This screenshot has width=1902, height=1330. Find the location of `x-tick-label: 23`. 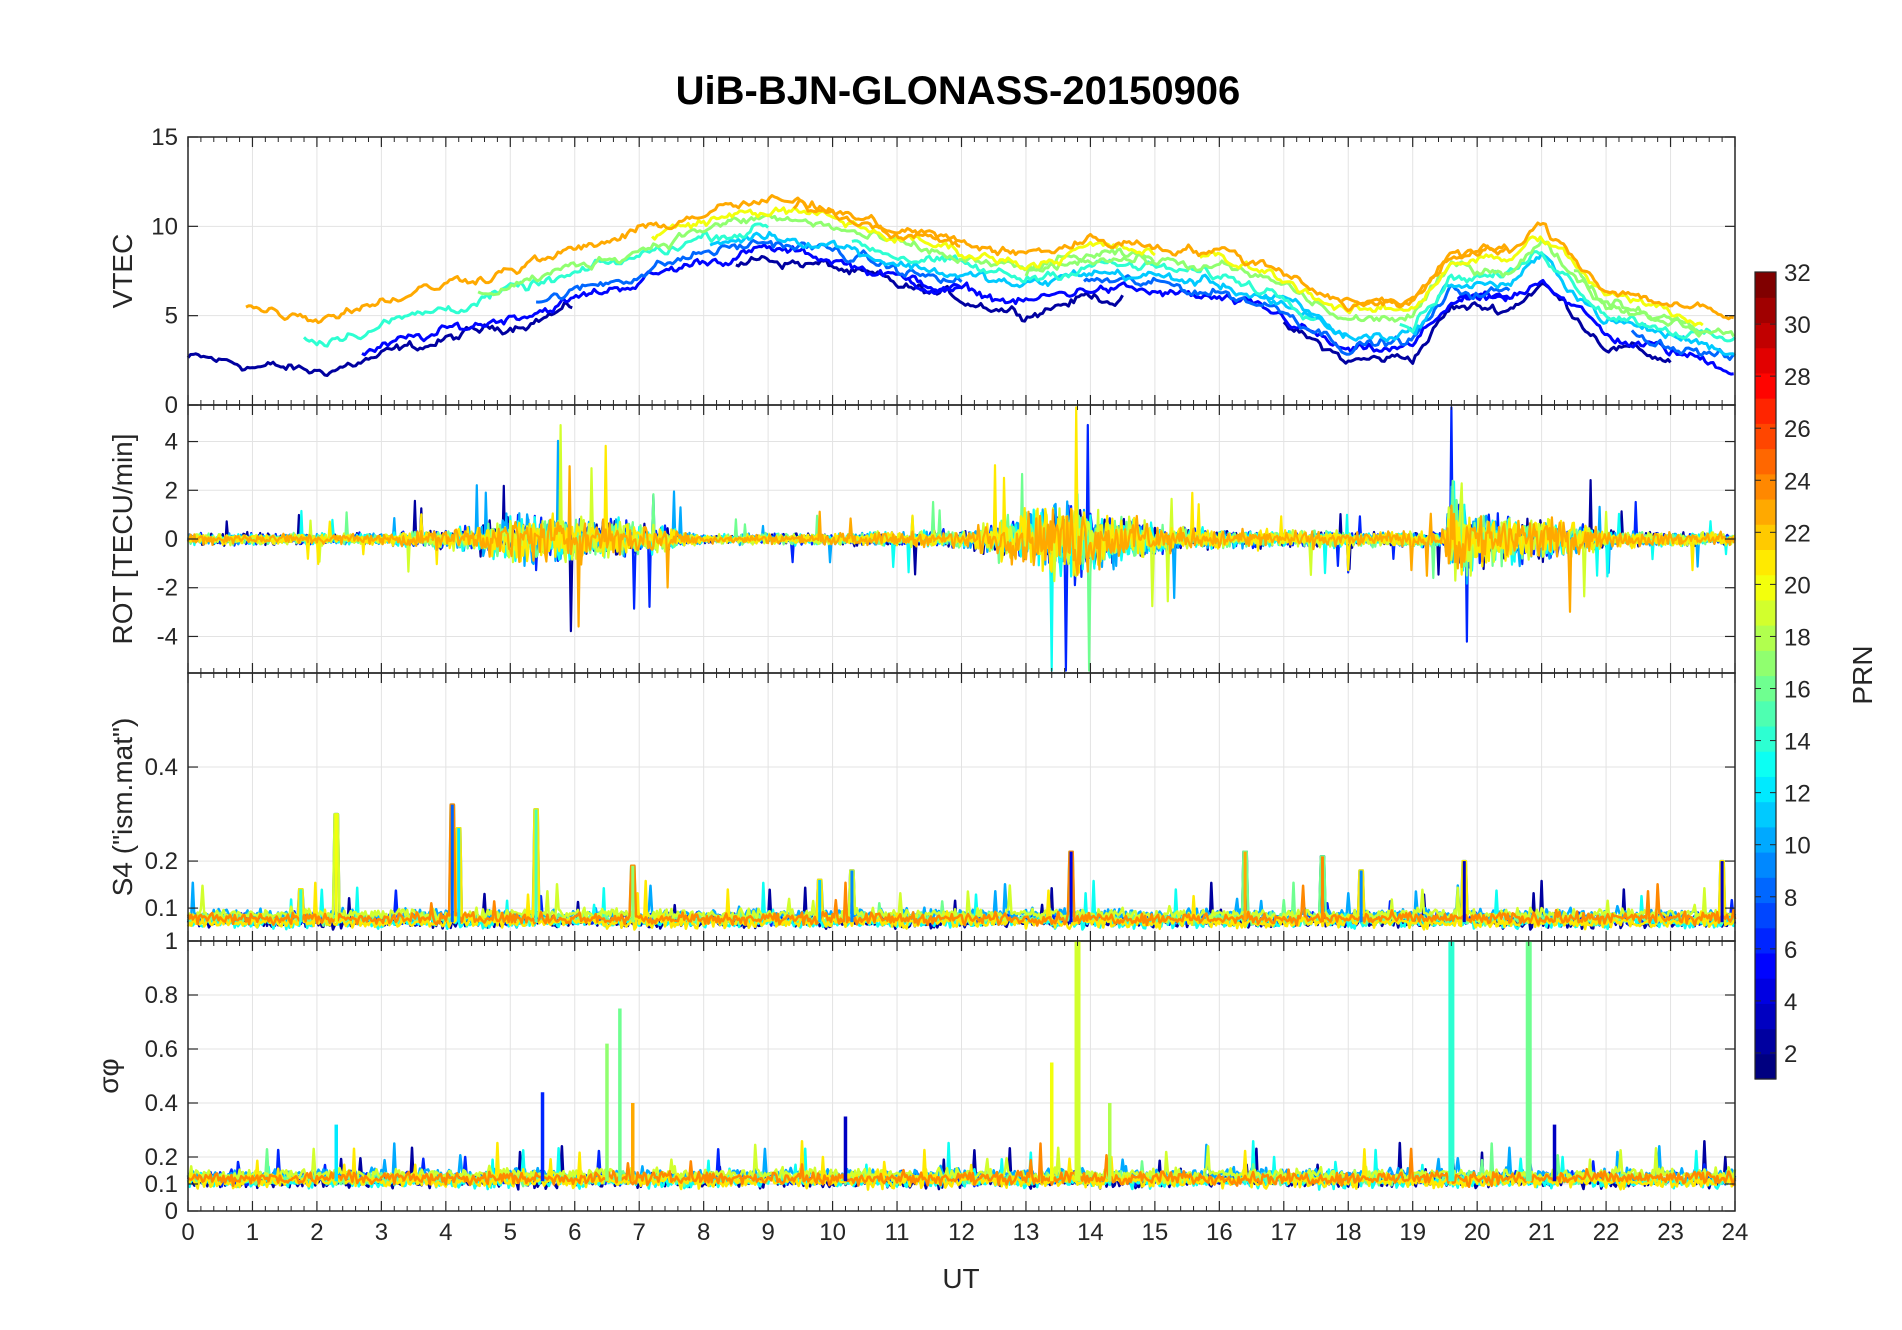

x-tick-label: 23 is located at coordinates (1670, 1232).